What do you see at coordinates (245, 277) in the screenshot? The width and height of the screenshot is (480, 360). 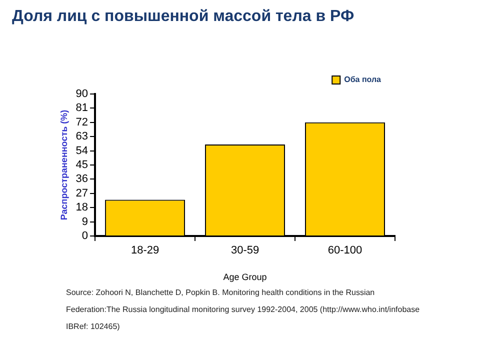 I see `x-axis-title: Age Group` at bounding box center [245, 277].